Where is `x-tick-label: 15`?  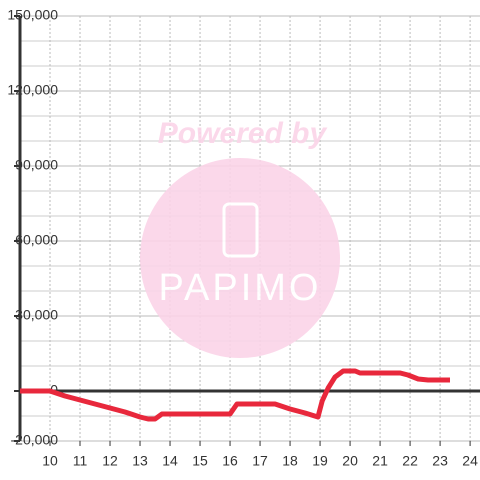
x-tick-label: 15 is located at coordinates (200, 461).